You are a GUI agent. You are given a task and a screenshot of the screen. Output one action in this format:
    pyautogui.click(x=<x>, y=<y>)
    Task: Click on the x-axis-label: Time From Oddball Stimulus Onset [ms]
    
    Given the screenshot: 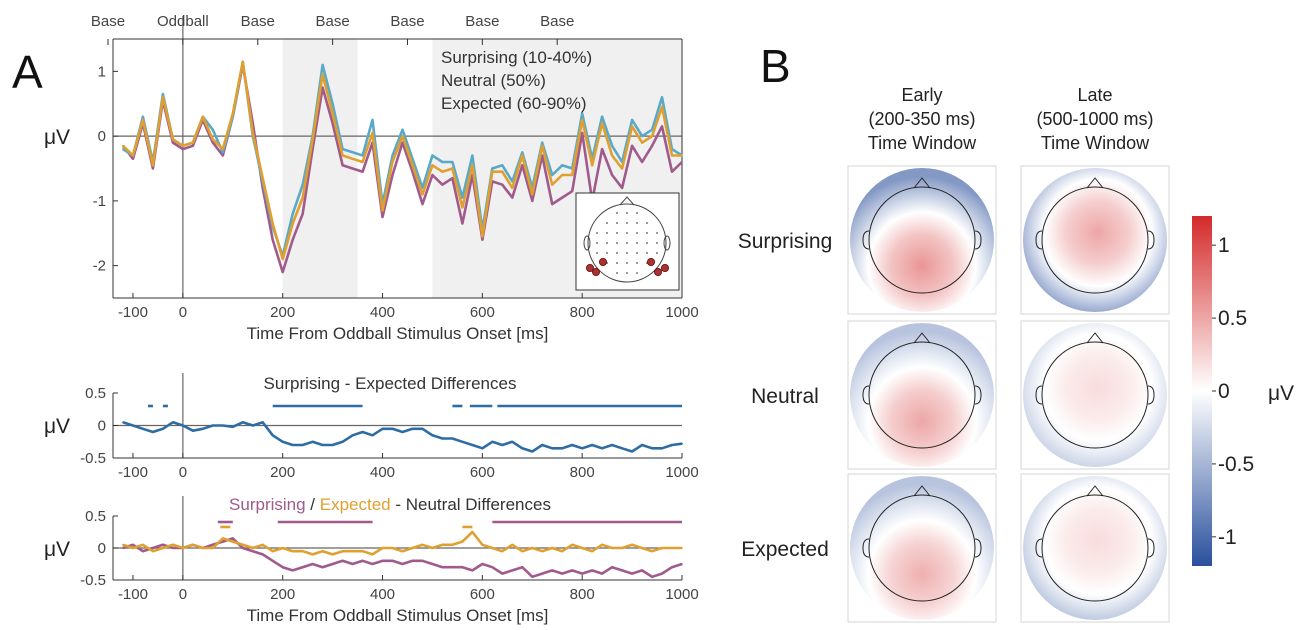 What is the action you would take?
    pyautogui.click(x=398, y=333)
    